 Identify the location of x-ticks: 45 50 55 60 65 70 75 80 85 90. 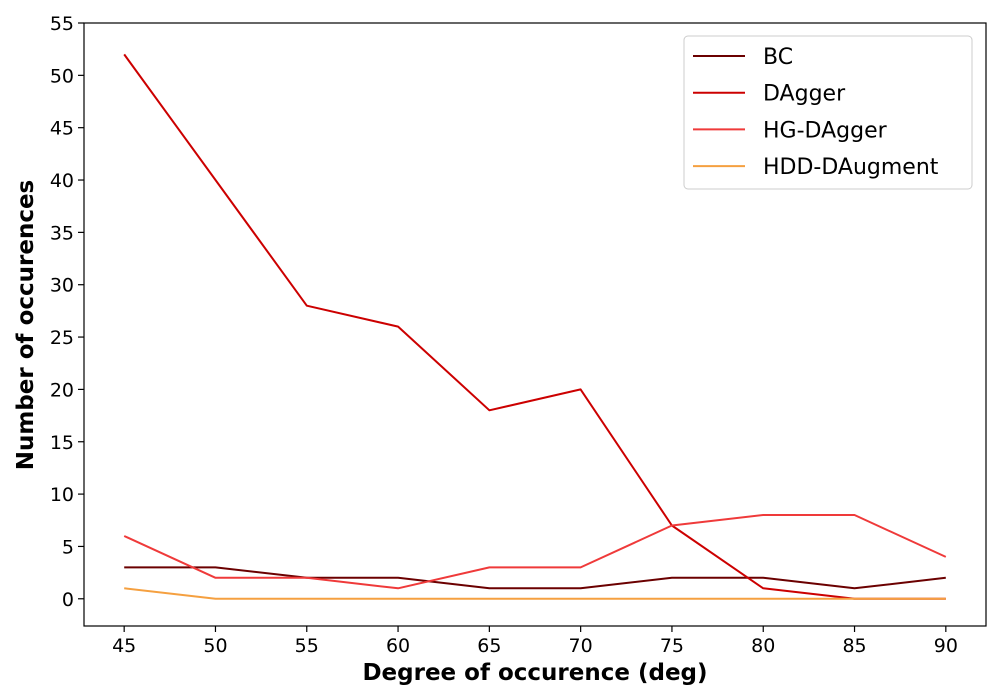
(535, 641).